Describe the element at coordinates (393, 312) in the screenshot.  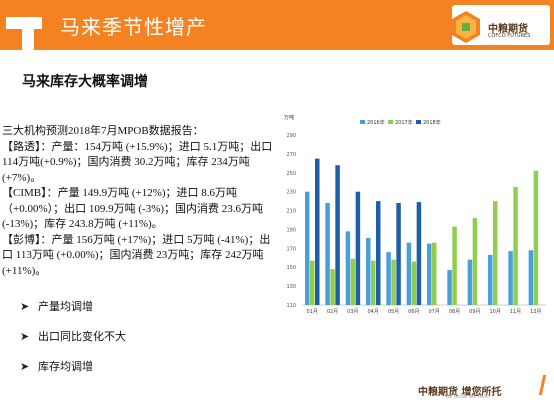
I see `x-tick-label: 05月` at that location.